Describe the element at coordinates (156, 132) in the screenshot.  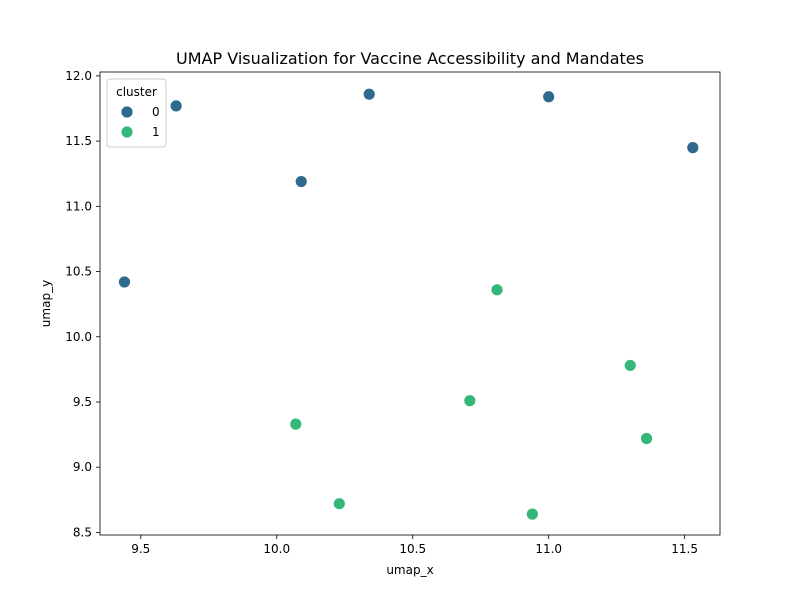
I see `legend-label-cluster-1: 1` at that location.